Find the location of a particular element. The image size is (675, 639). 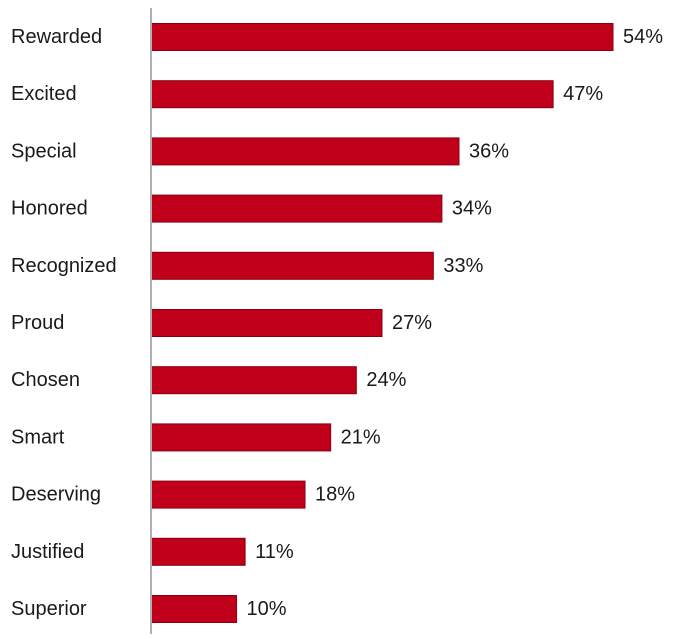

value-label-special: 36% is located at coordinates (489, 151).